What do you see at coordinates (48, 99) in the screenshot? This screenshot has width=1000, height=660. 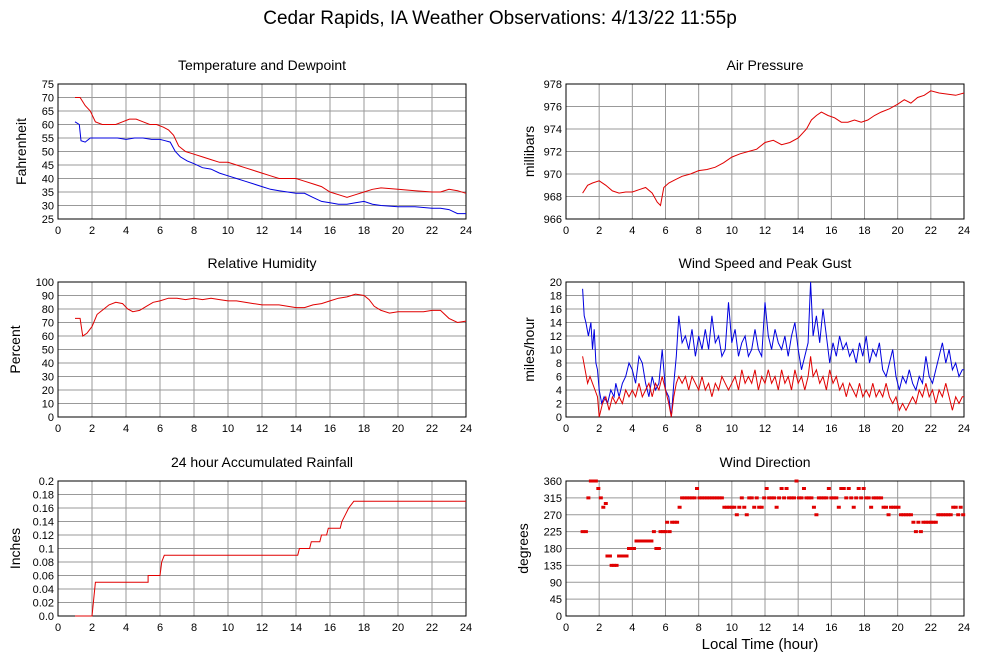 I see `y-tick-label: 70` at bounding box center [48, 99].